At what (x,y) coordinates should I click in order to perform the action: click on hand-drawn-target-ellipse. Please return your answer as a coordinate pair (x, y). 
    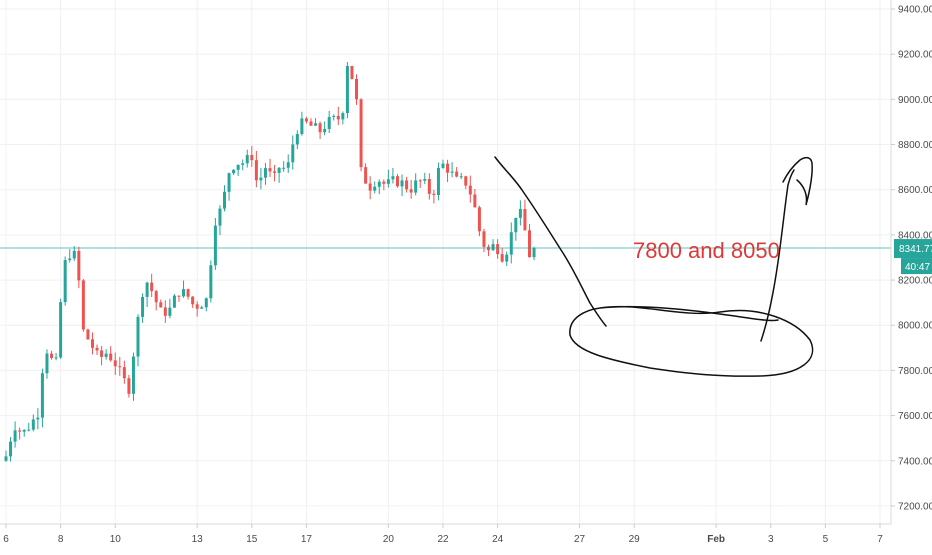
    Looking at the image, I should click on (691, 341).